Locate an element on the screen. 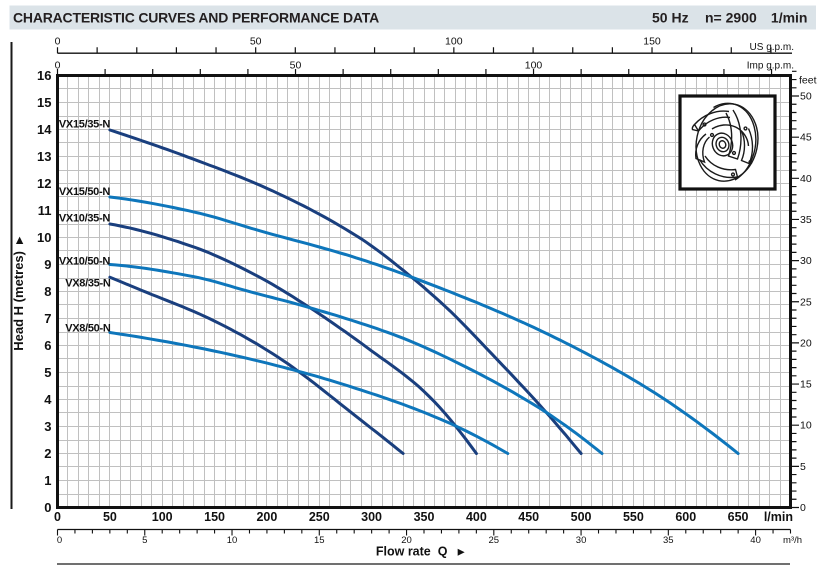 The image size is (817, 577). svg-text: 45 is located at coordinates (806, 138).